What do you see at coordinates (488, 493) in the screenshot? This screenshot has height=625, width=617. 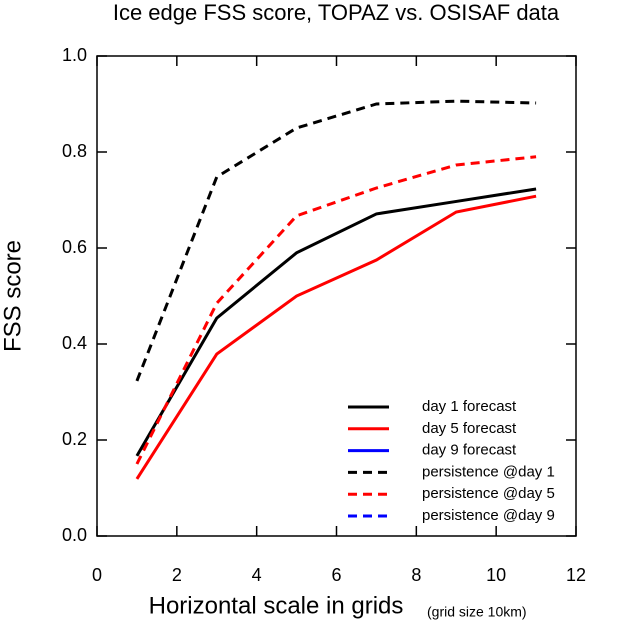 I see `legend-label: persistence @day 5` at bounding box center [488, 493].